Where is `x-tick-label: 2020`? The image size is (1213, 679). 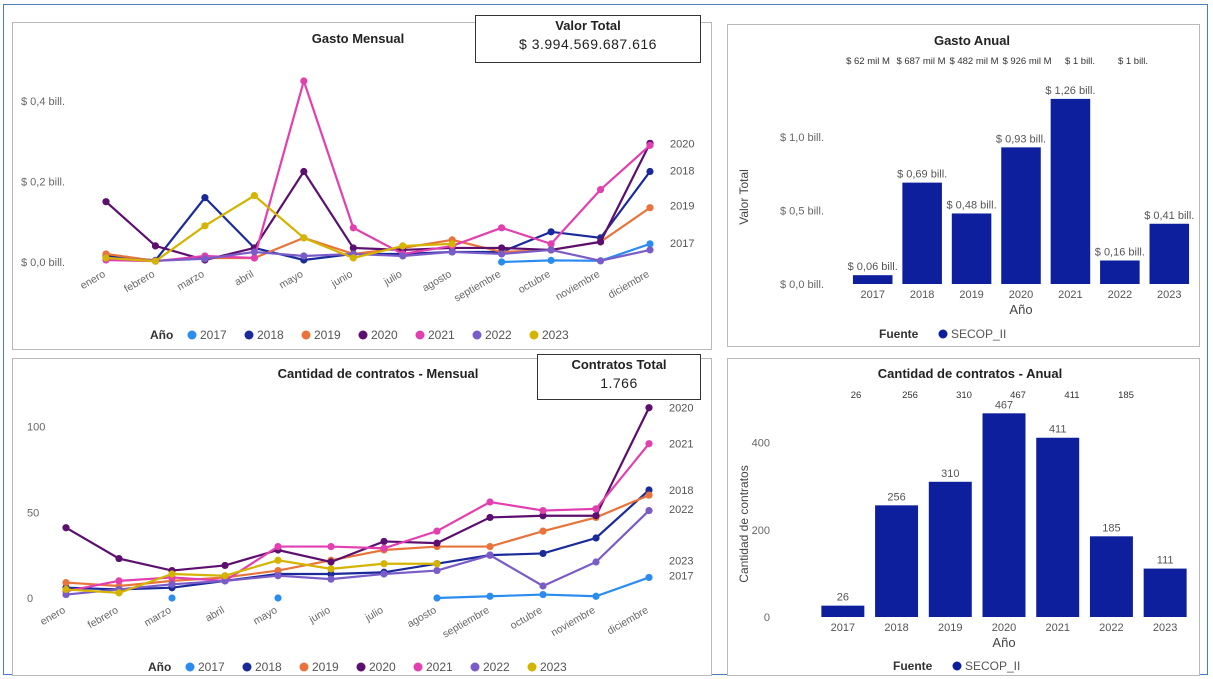
x-tick-label: 2020 is located at coordinates (1004, 628).